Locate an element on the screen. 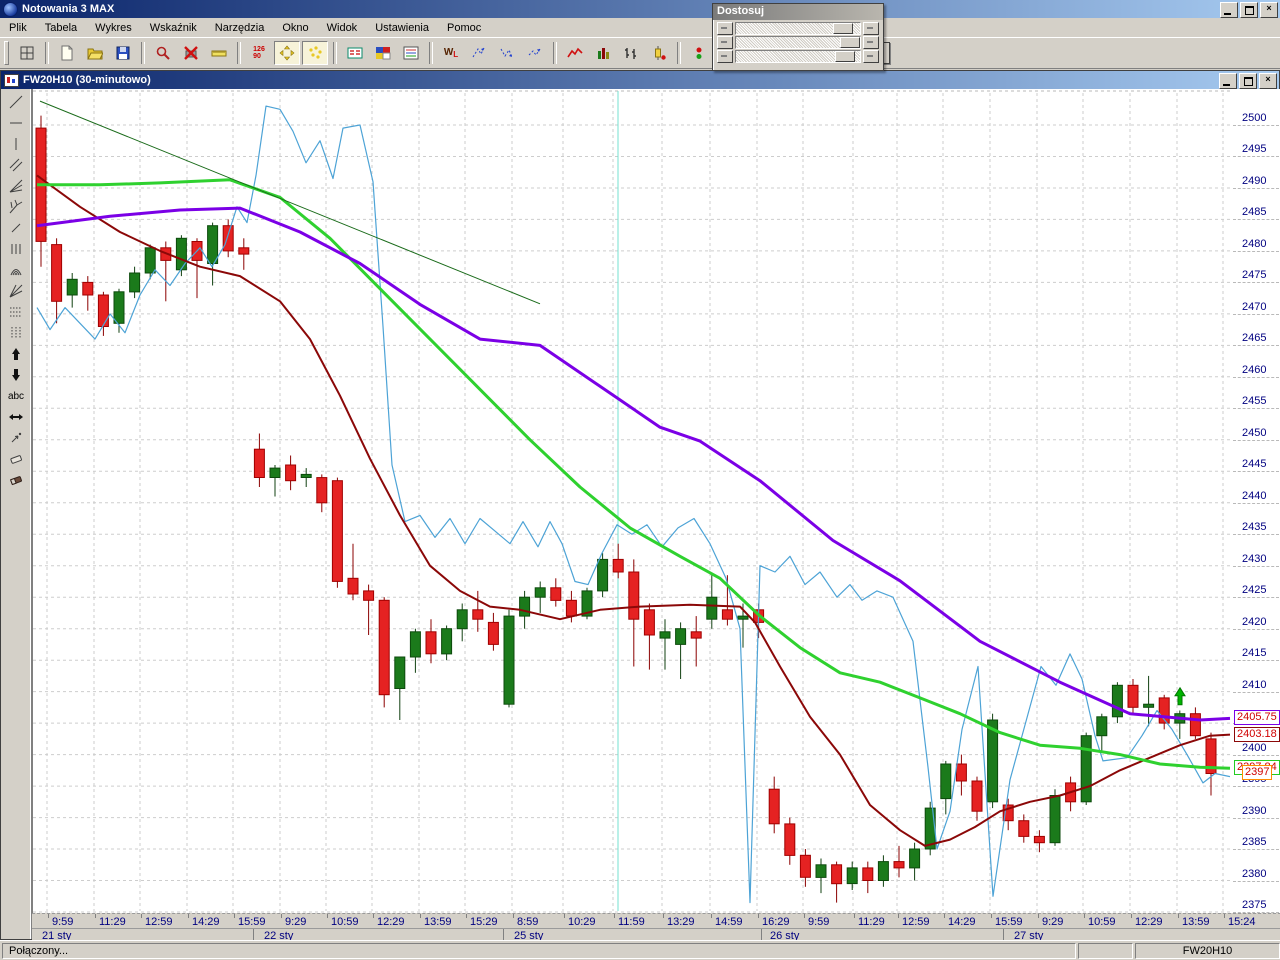 This screenshot has height=960, width=1280. arrow-horizontal-tool is located at coordinates (16, 417).